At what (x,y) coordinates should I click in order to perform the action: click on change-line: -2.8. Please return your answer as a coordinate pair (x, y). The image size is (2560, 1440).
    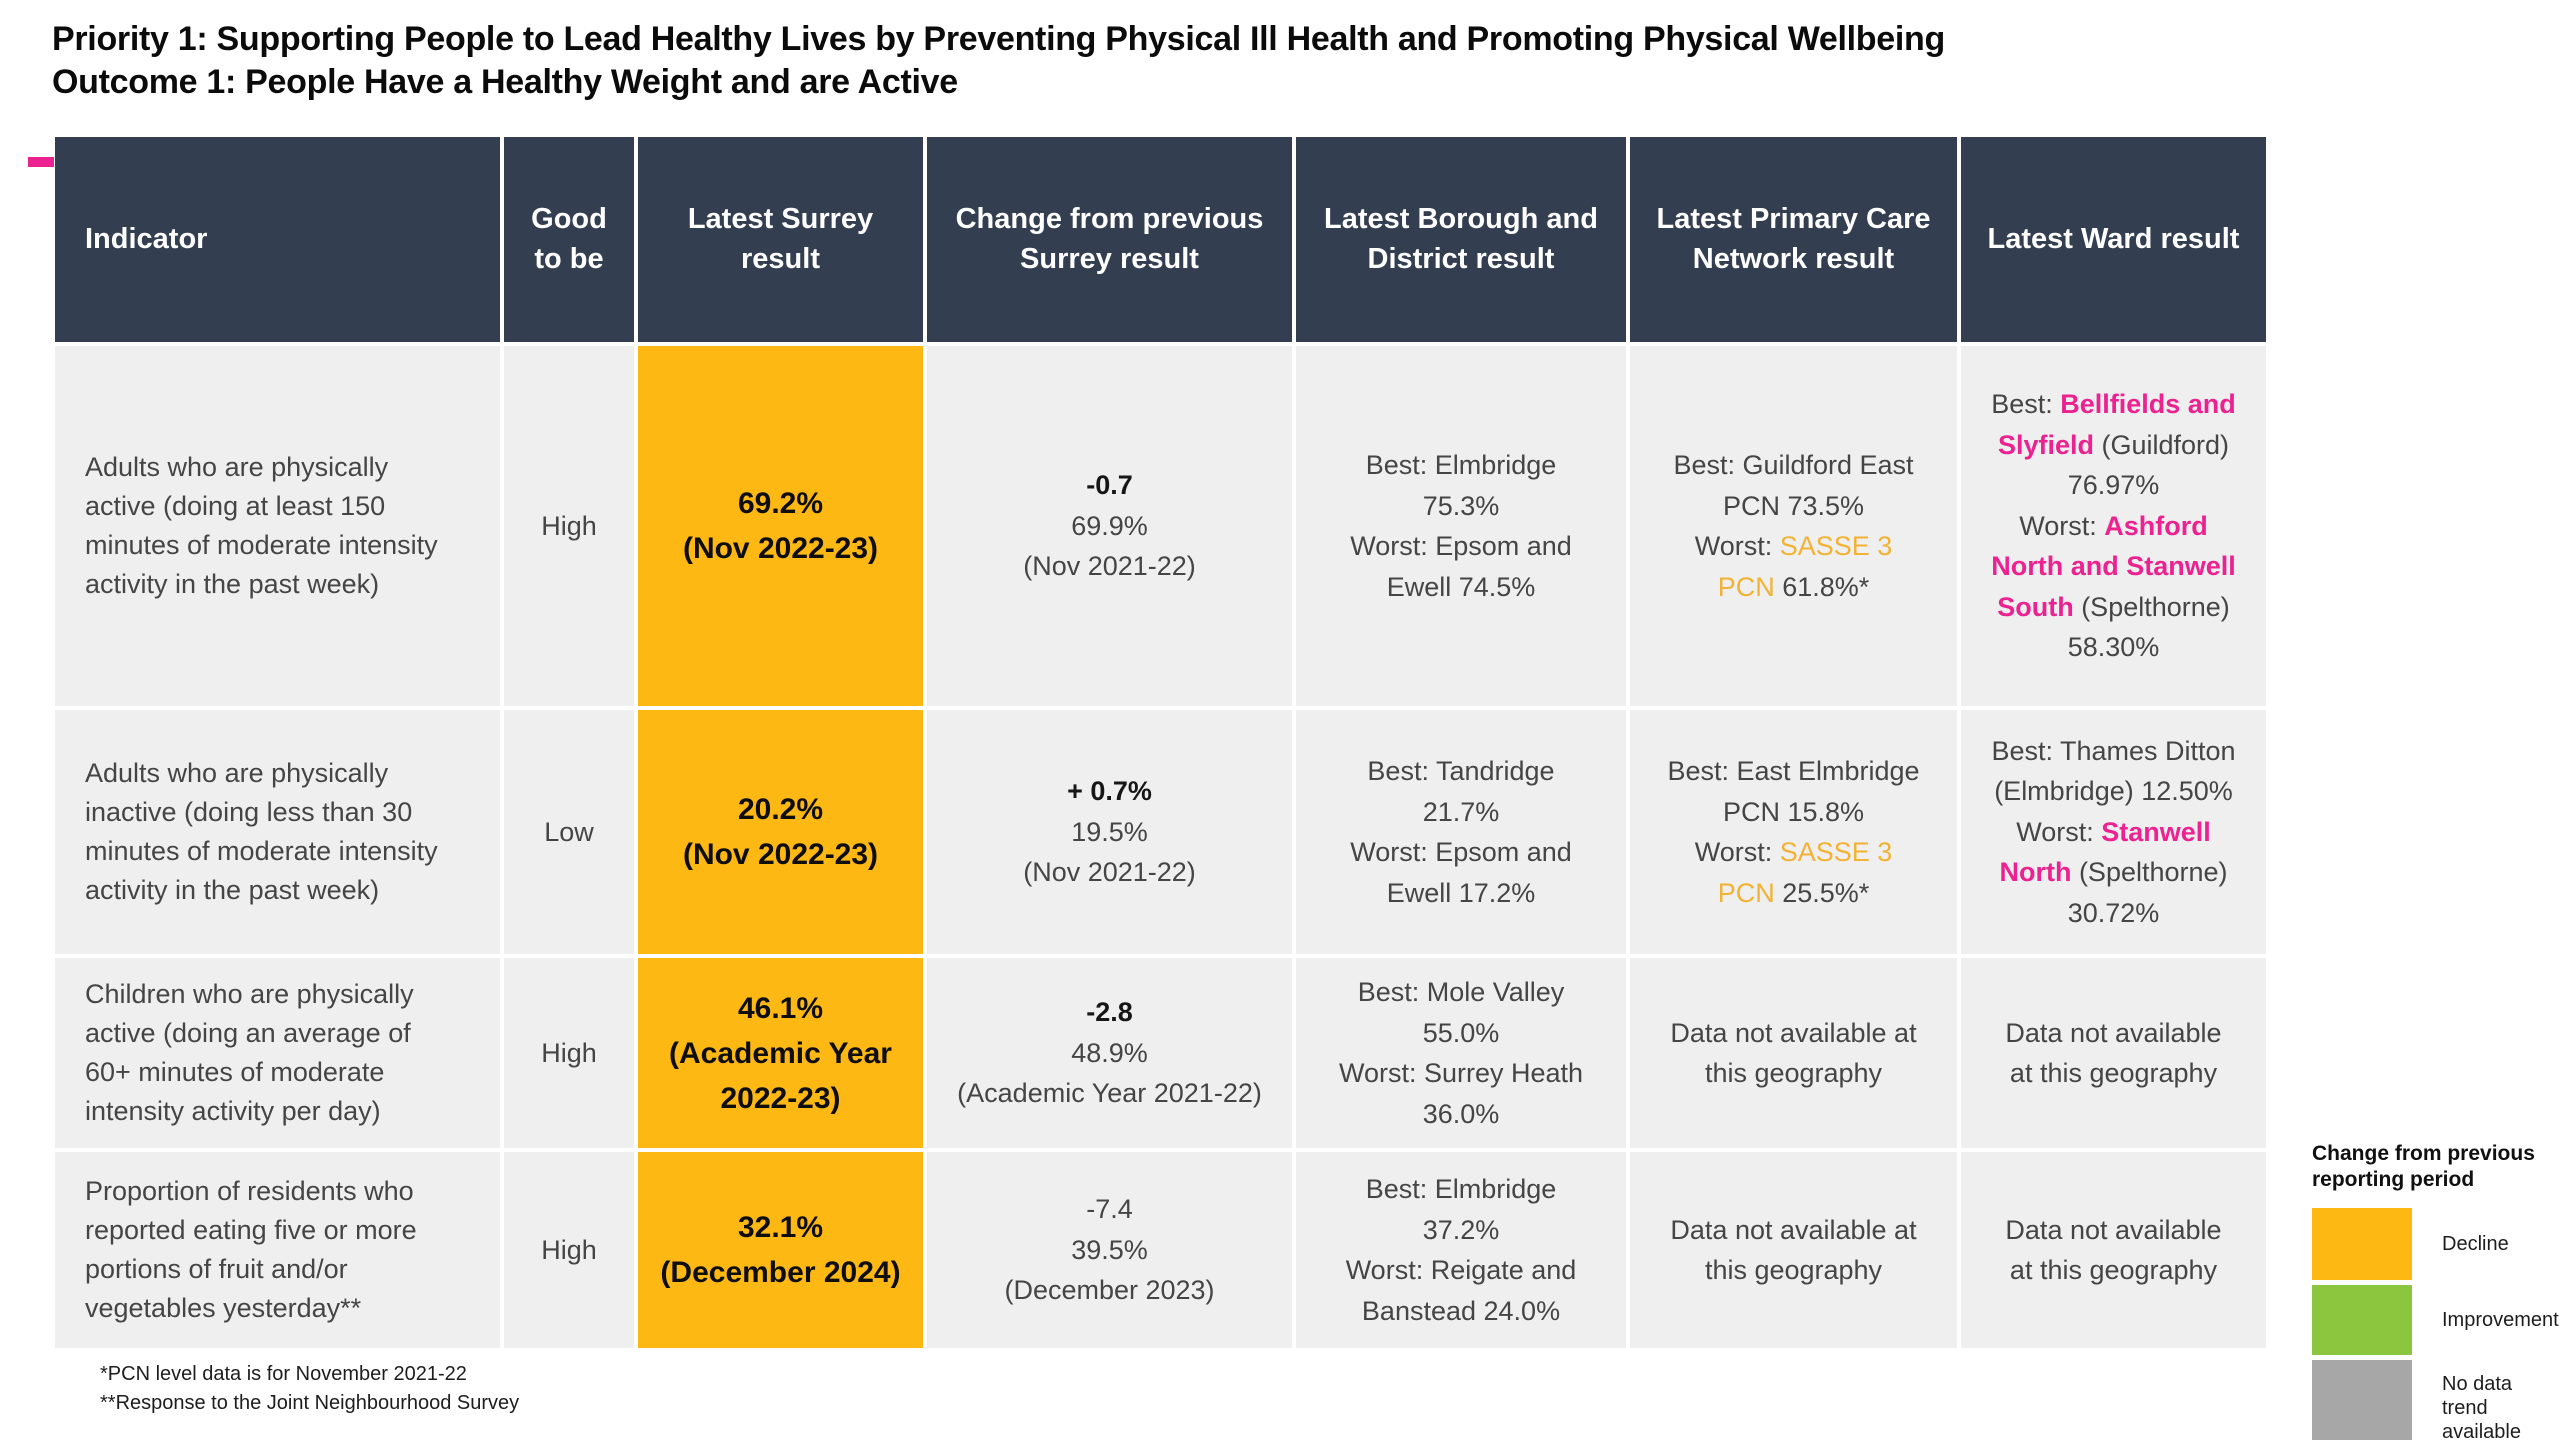
    Looking at the image, I should click on (1109, 1012).